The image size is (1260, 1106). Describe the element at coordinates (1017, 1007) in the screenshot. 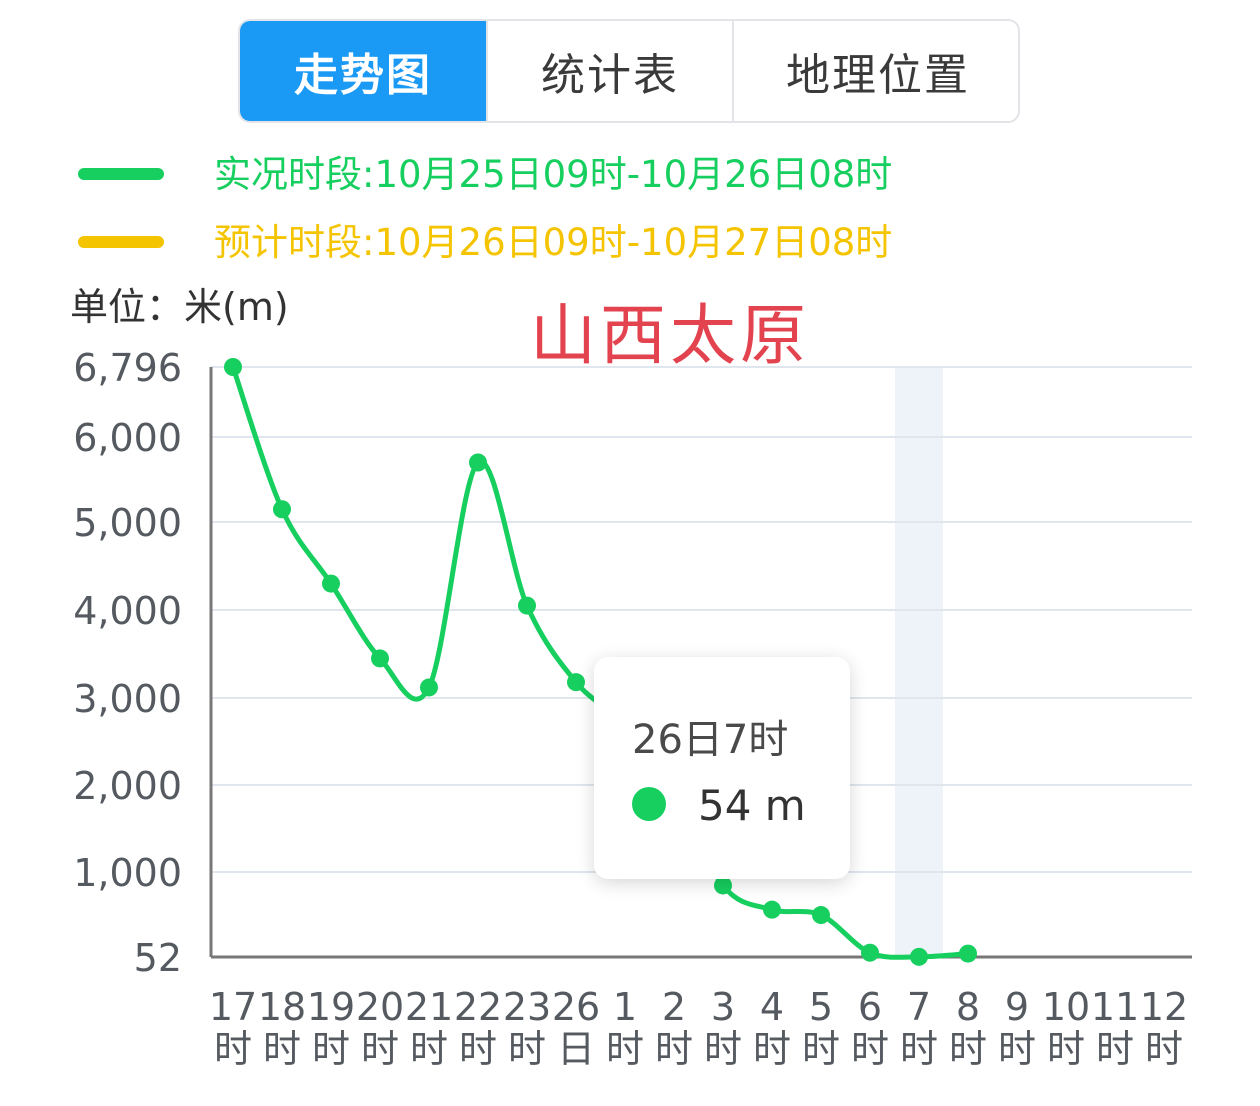

I see `x-tick-label: 9` at that location.